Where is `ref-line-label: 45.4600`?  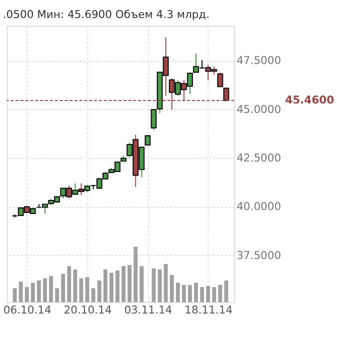
ref-line-label: 45.4600 is located at coordinates (309, 99).